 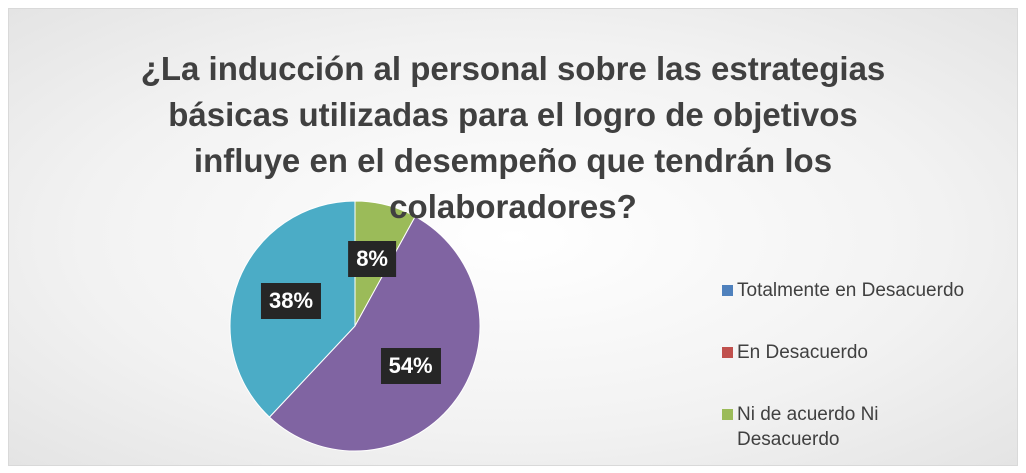 What do you see at coordinates (802, 352) in the screenshot?
I see `legend-label: En Desacuerdo` at bounding box center [802, 352].